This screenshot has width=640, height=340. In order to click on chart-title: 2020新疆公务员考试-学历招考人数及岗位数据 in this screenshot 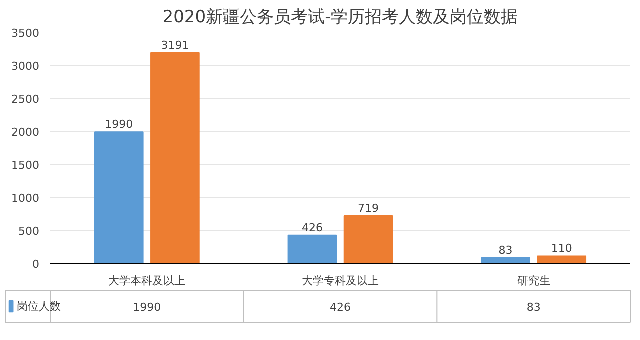, I will do `click(340, 18)`.